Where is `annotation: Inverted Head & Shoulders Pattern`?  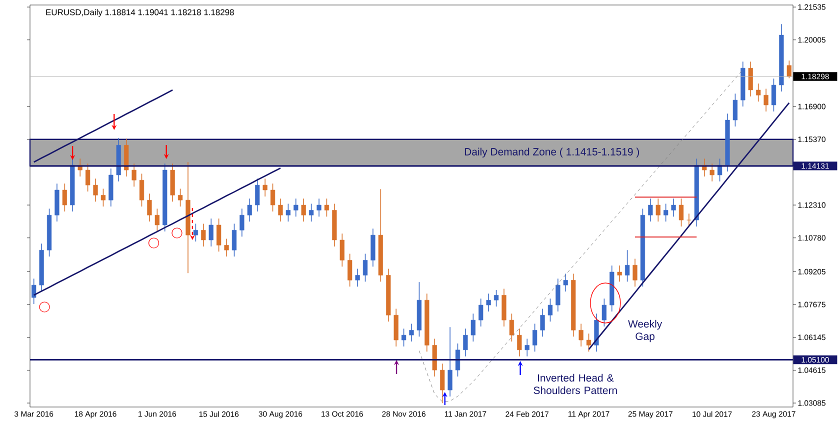 annotation: Inverted Head & Shoulders Pattern is located at coordinates (575, 384).